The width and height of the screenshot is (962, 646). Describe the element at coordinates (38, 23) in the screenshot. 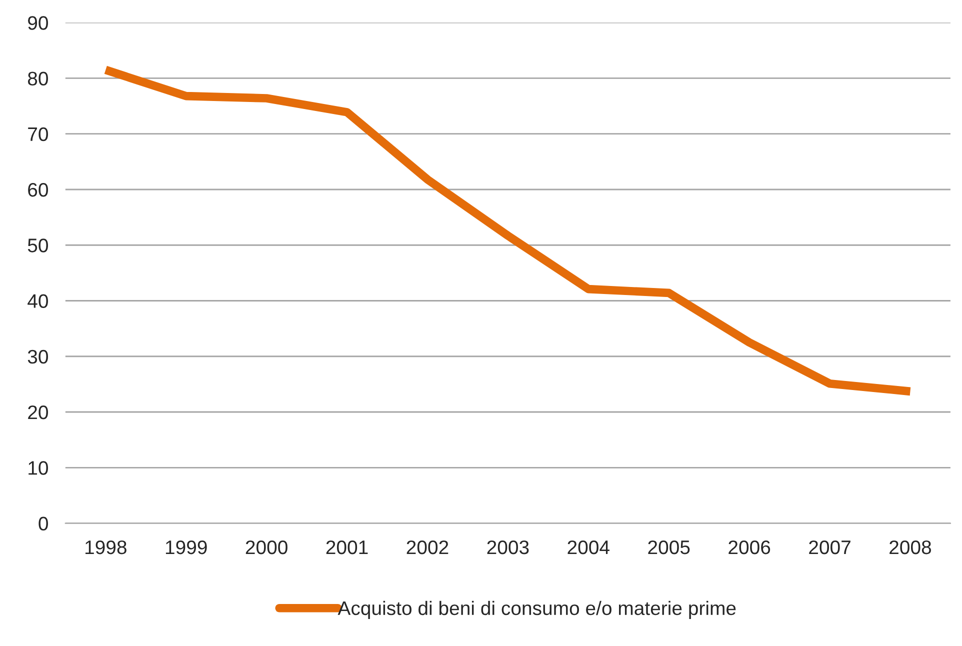

I see `y-tick-label: 90` at that location.